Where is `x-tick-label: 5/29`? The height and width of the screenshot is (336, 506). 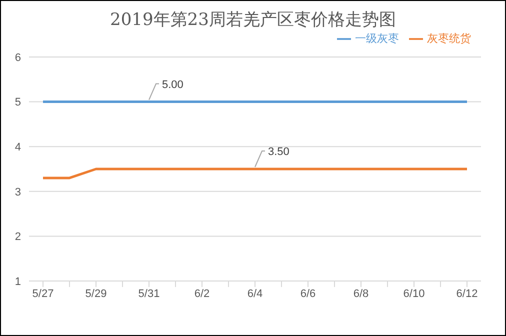
x-tick-label: 5/29 is located at coordinates (96, 294).